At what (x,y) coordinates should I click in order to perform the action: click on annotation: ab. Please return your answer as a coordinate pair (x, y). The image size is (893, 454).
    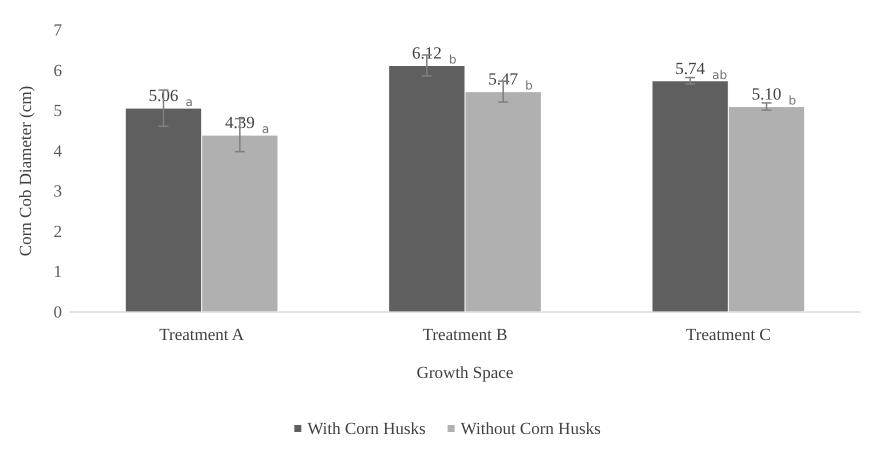
    Looking at the image, I should click on (720, 75).